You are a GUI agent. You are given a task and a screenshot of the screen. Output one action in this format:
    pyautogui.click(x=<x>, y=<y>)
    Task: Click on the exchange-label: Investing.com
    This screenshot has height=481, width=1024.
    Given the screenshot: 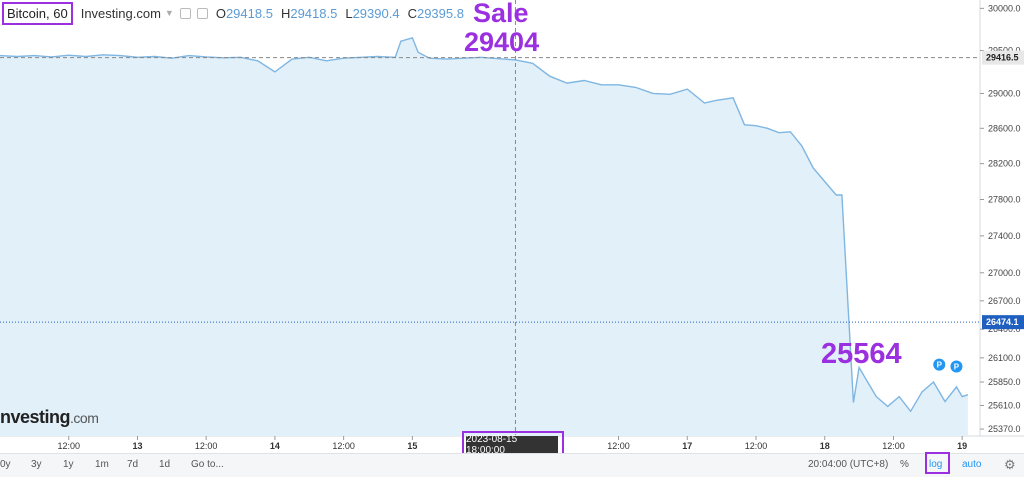 What is the action you would take?
    pyautogui.click(x=120, y=13)
    